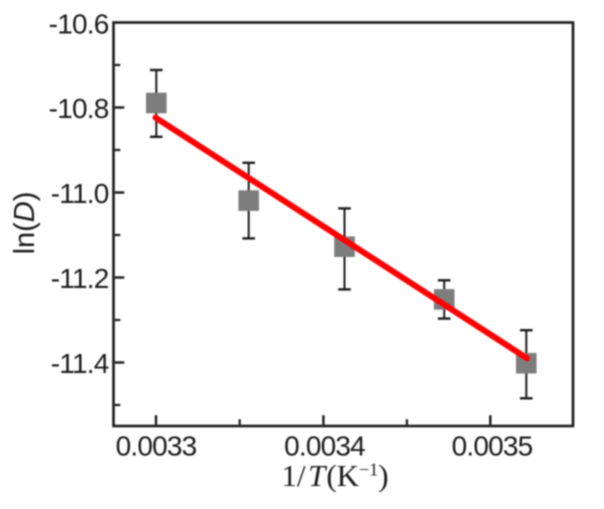  I want to click on svg-text: -11.2, so click(80, 278).